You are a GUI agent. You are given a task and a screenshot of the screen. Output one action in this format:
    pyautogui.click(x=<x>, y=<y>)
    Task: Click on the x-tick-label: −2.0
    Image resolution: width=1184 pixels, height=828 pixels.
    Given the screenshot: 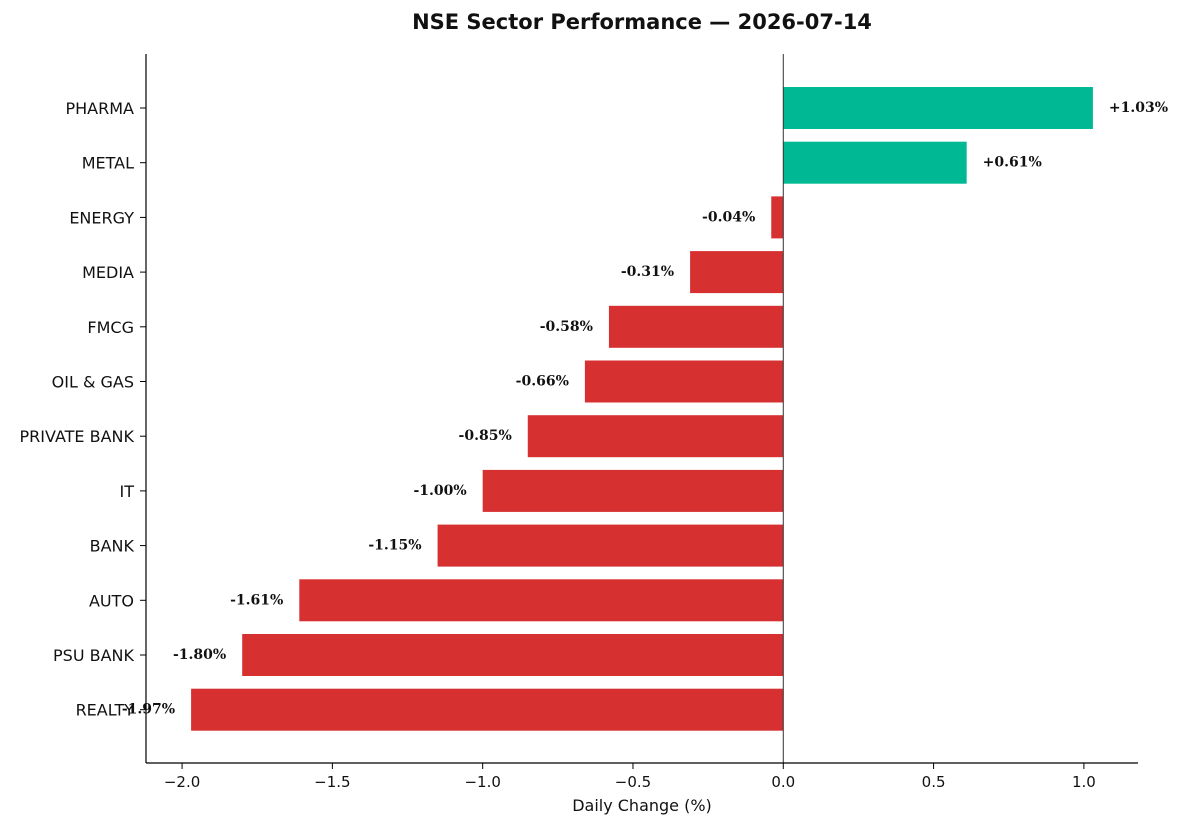 What is the action you would take?
    pyautogui.click(x=182, y=782)
    